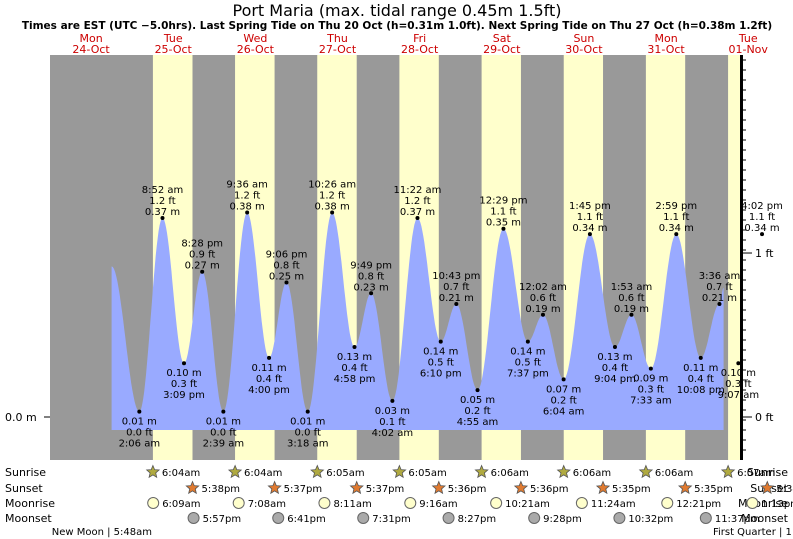 The image size is (793, 539). Describe the element at coordinates (528, 374) in the screenshot. I see `low-tide-label: 7:37 pm` at that location.